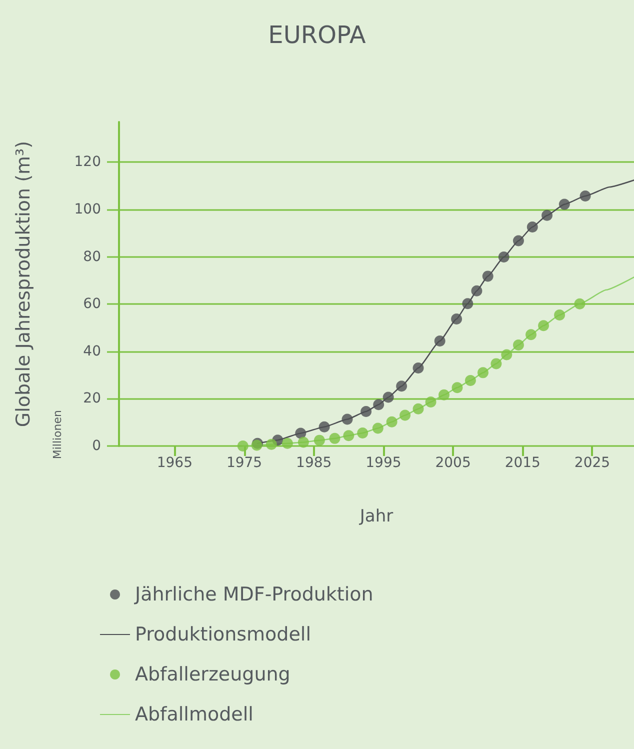  What do you see at coordinates (92, 398) in the screenshot?
I see `y-tick-label: 20` at bounding box center [92, 398].